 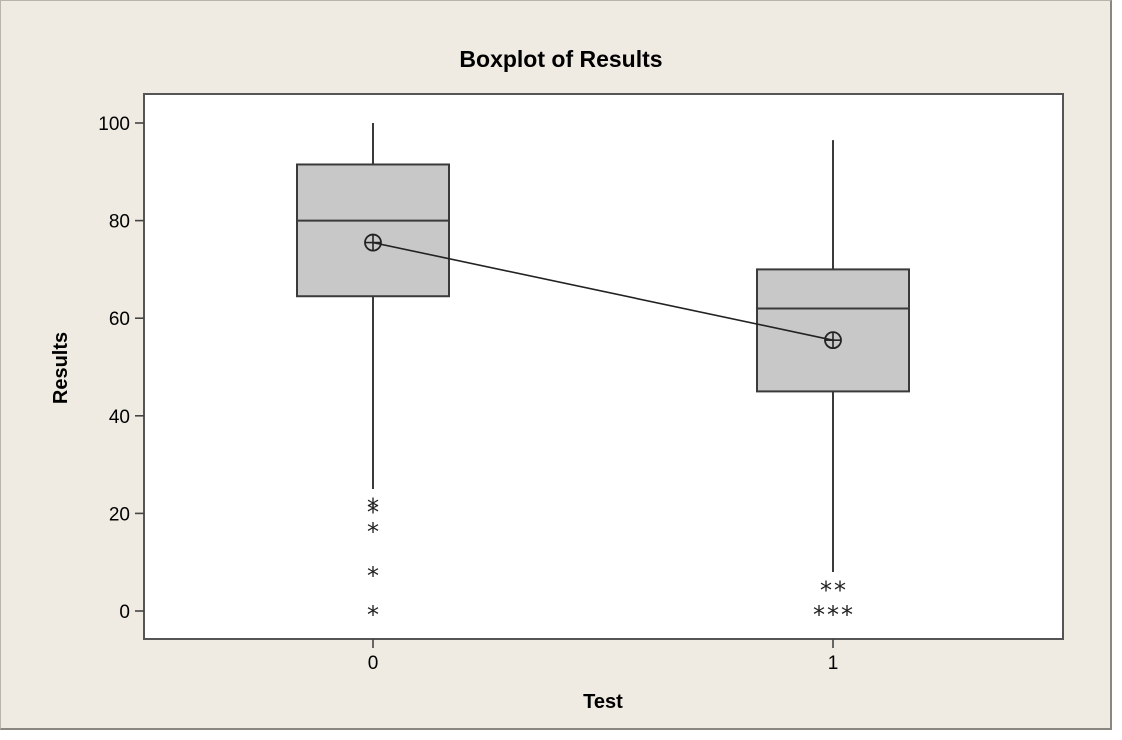 What do you see at coordinates (61, 368) in the screenshot?
I see `y-axis-title: Results` at bounding box center [61, 368].